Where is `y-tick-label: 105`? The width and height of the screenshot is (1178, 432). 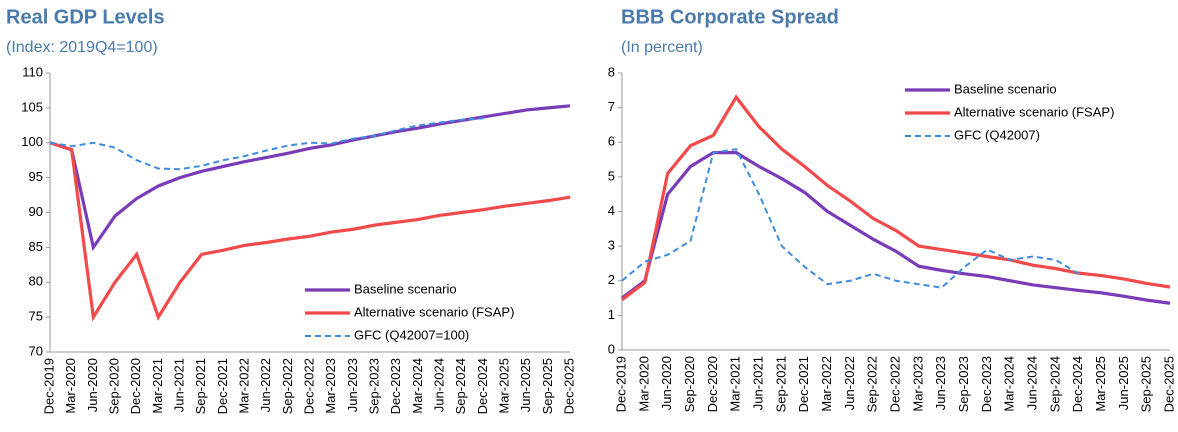 y-tick-label: 105 is located at coordinates (32, 106).